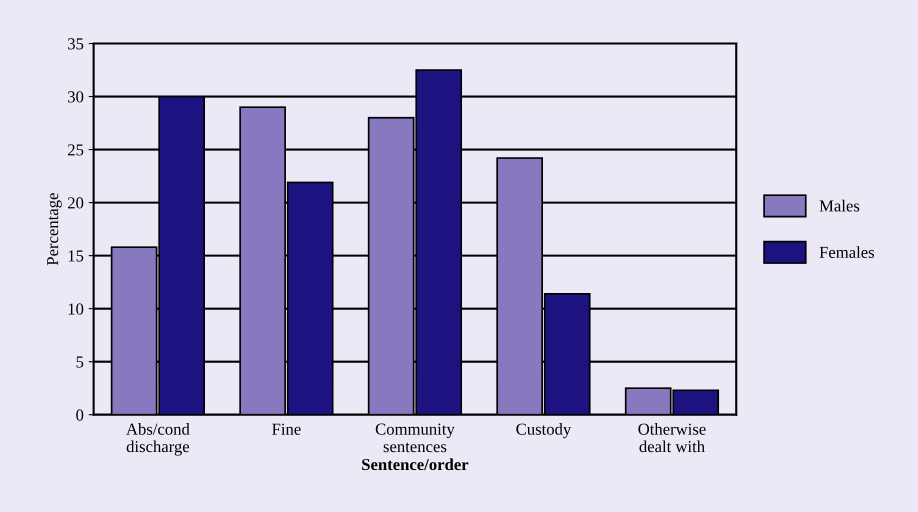 Image resolution: width=918 pixels, height=512 pixels. I want to click on y-tick-label: 25, so click(76, 150).